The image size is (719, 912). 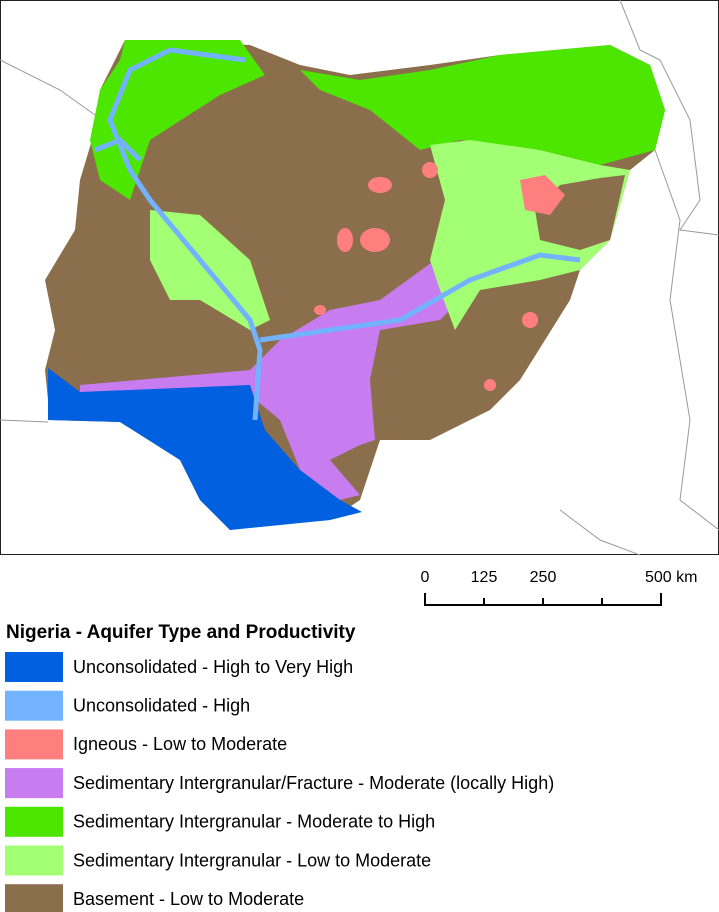 What do you see at coordinates (181, 632) in the screenshot?
I see `legend-title: Nigeria - Aquifer Type and Productivity` at bounding box center [181, 632].